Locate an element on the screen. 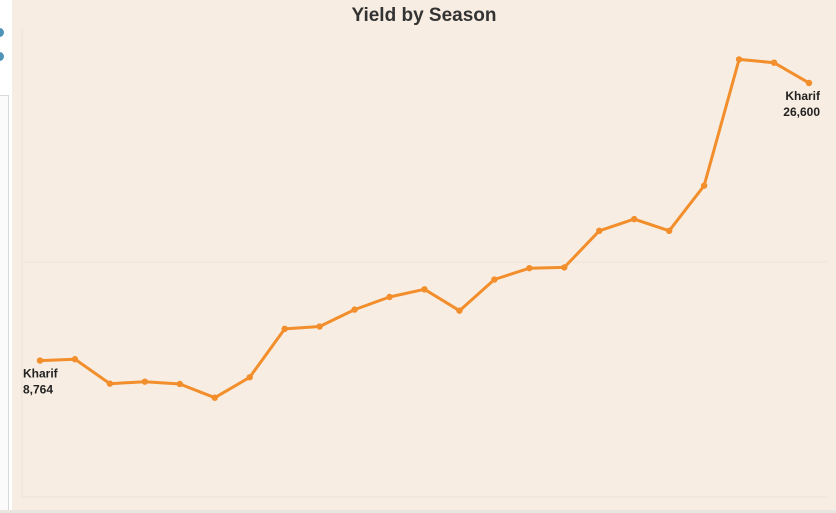 This screenshot has height=513, width=836. chart-title: Yield by Season is located at coordinates (424, 15).